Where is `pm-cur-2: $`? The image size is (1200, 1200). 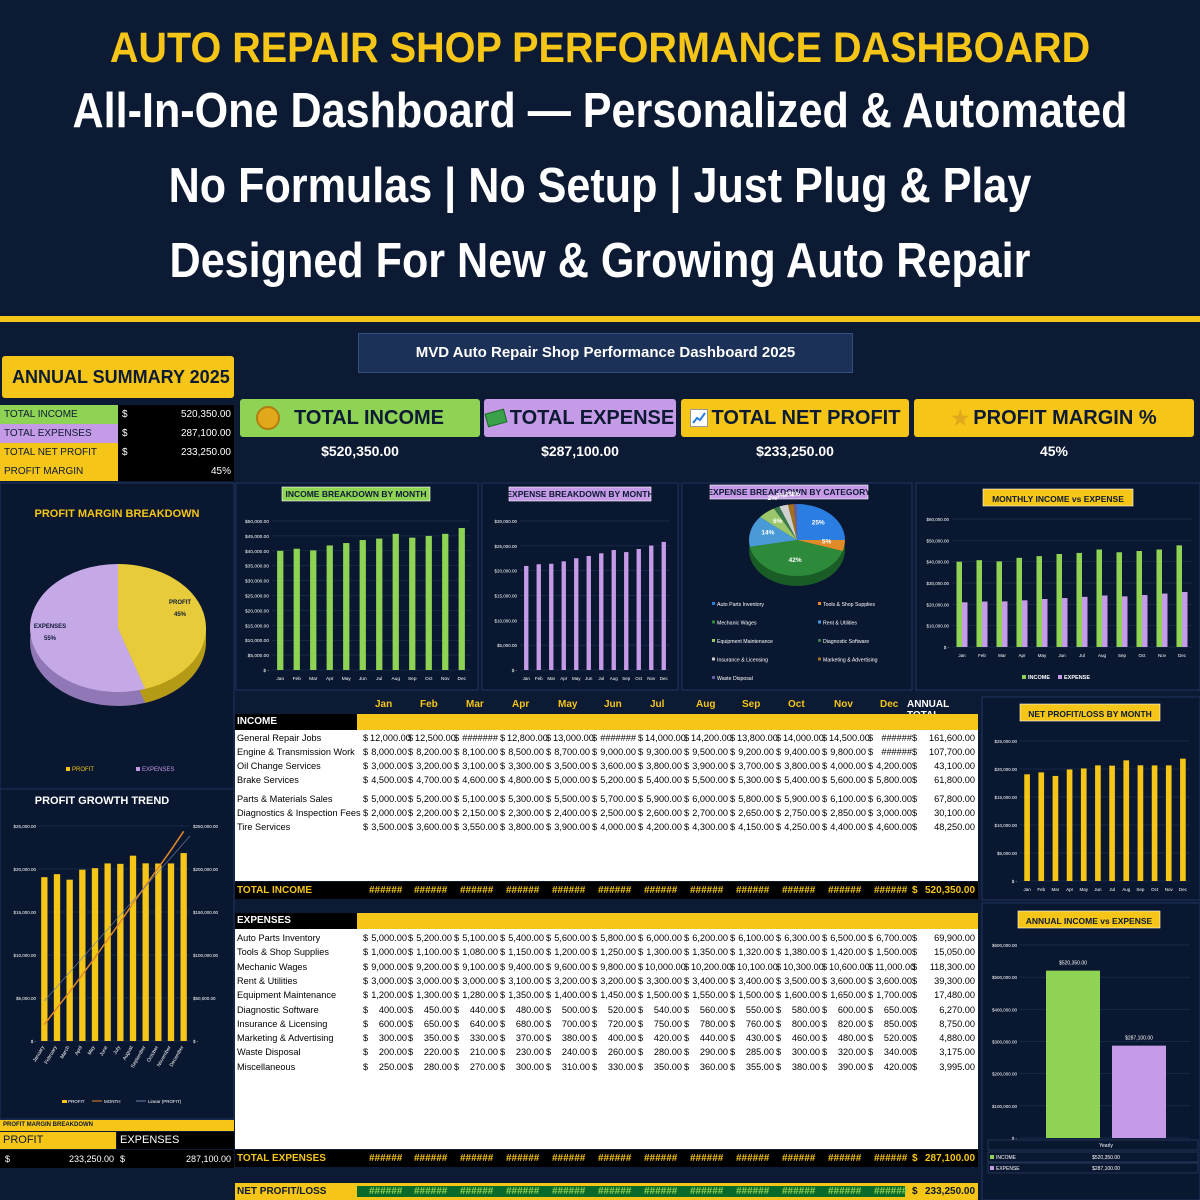
pm-cur-2: $ is located at coordinates (123, 1159).